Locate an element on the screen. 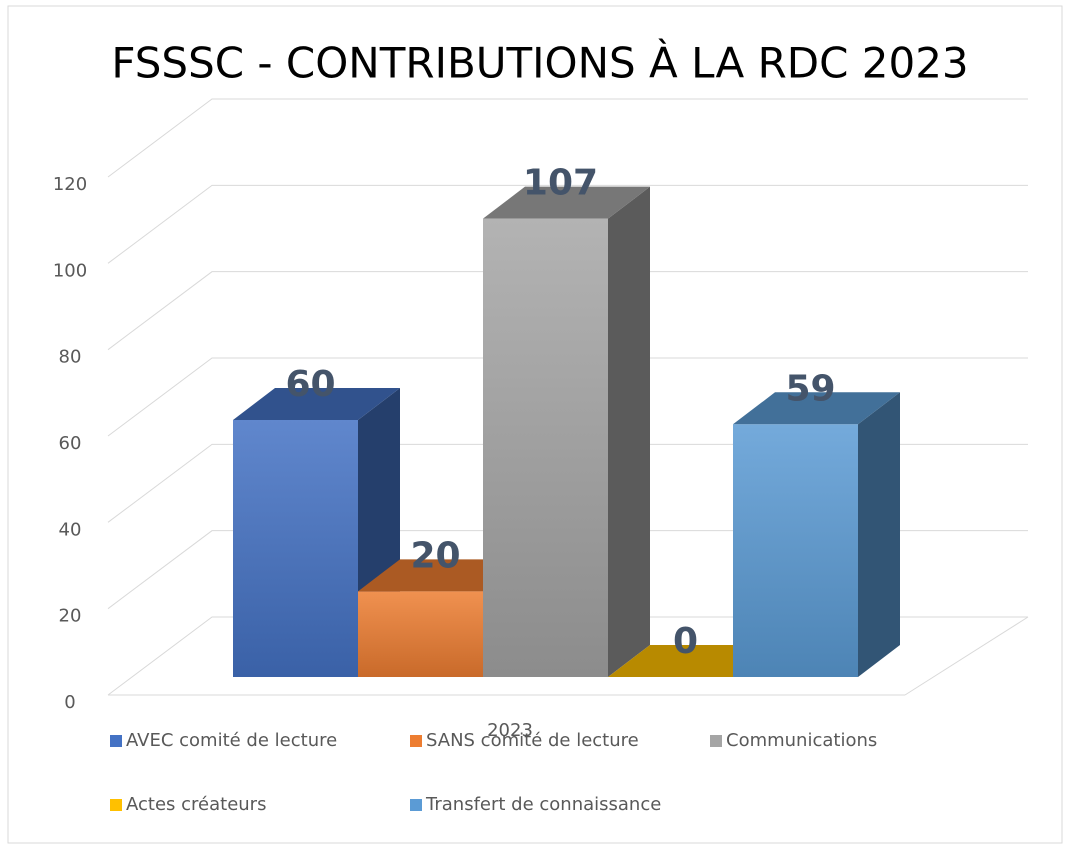  data-label: 60 is located at coordinates (310, 384).